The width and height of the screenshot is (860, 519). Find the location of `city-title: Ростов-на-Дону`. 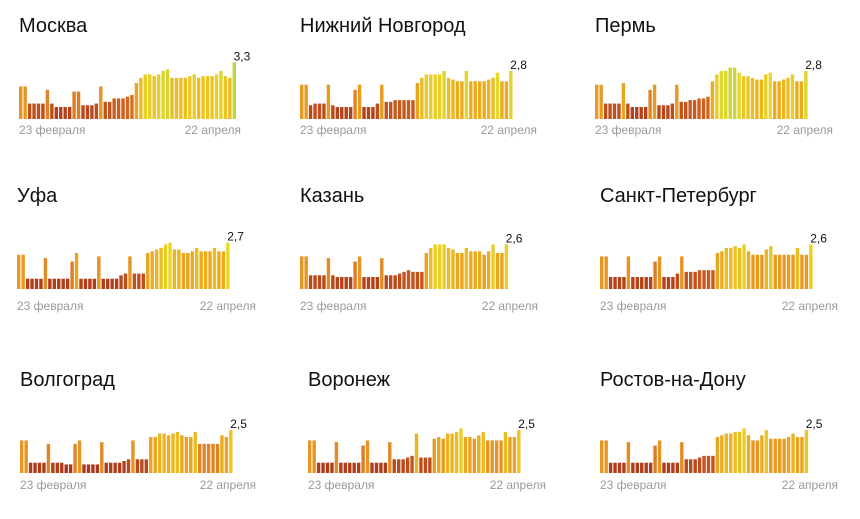

city-title: Ростов-на-Дону is located at coordinates (673, 380).